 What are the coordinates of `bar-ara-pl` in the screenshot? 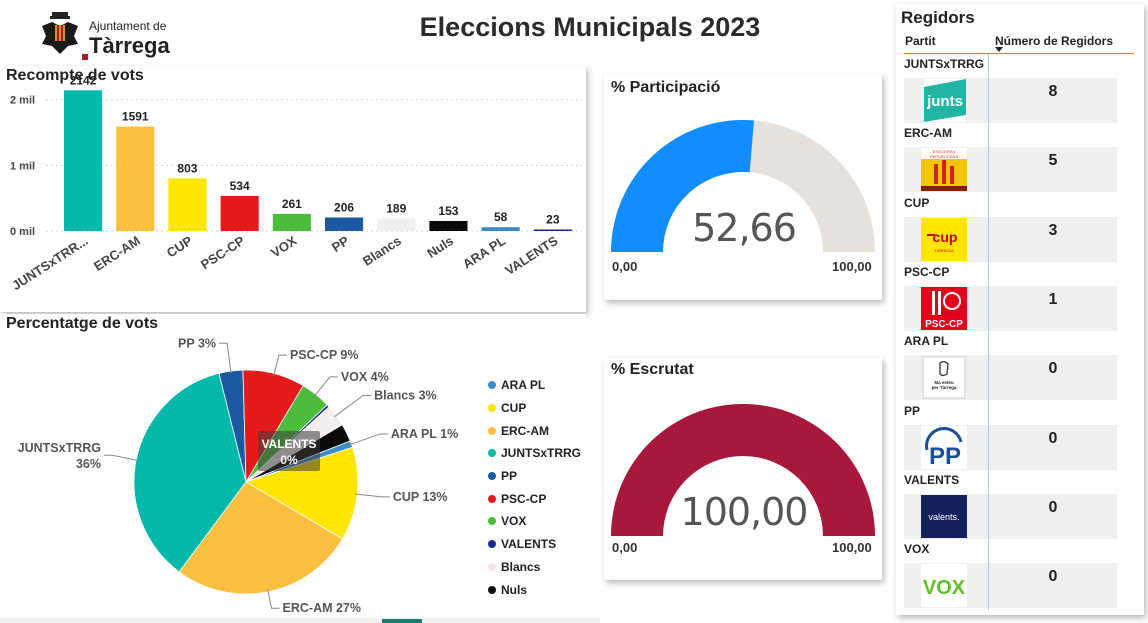 It's located at (500, 229).